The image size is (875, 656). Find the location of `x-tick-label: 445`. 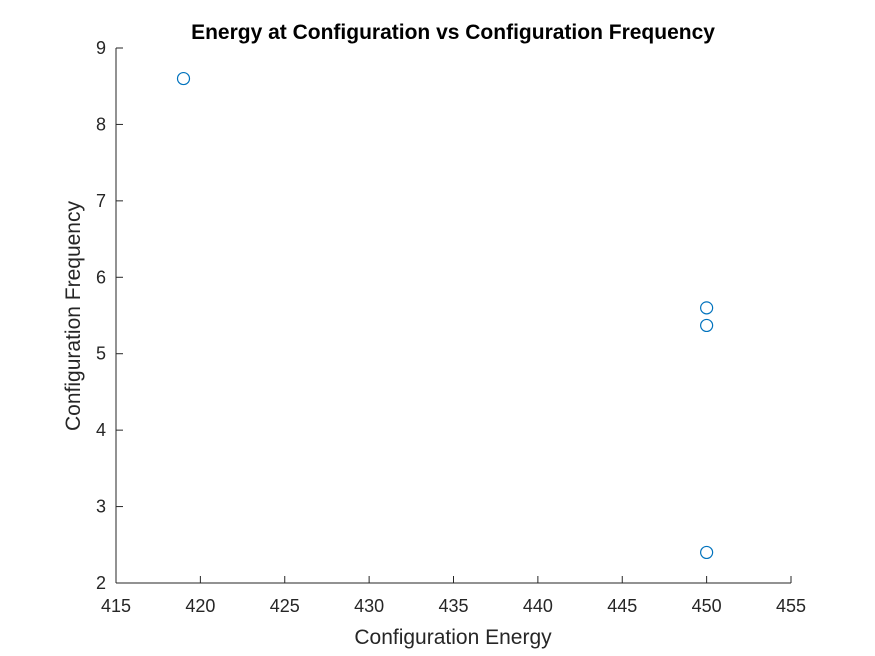

x-tick-label: 445 is located at coordinates (622, 606).